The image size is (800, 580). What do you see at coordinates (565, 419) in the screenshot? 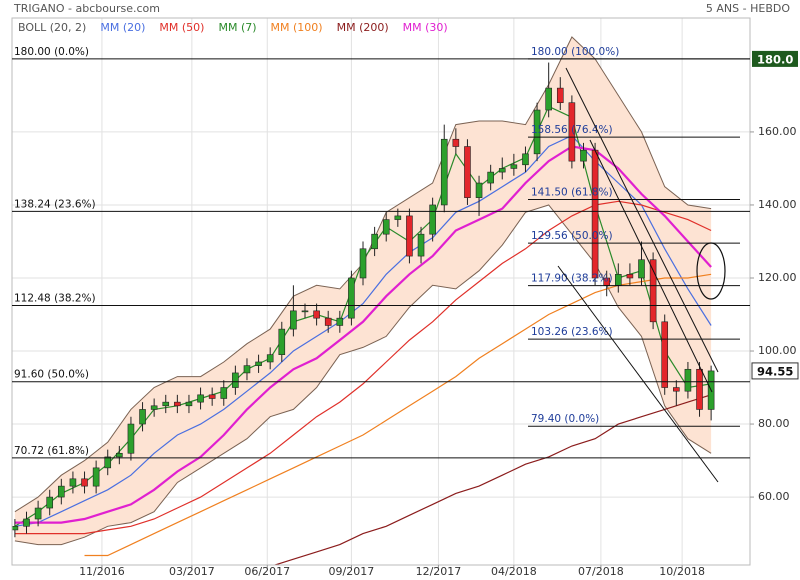
I see `fib-label: 79.40 (0.0%)` at bounding box center [565, 419].